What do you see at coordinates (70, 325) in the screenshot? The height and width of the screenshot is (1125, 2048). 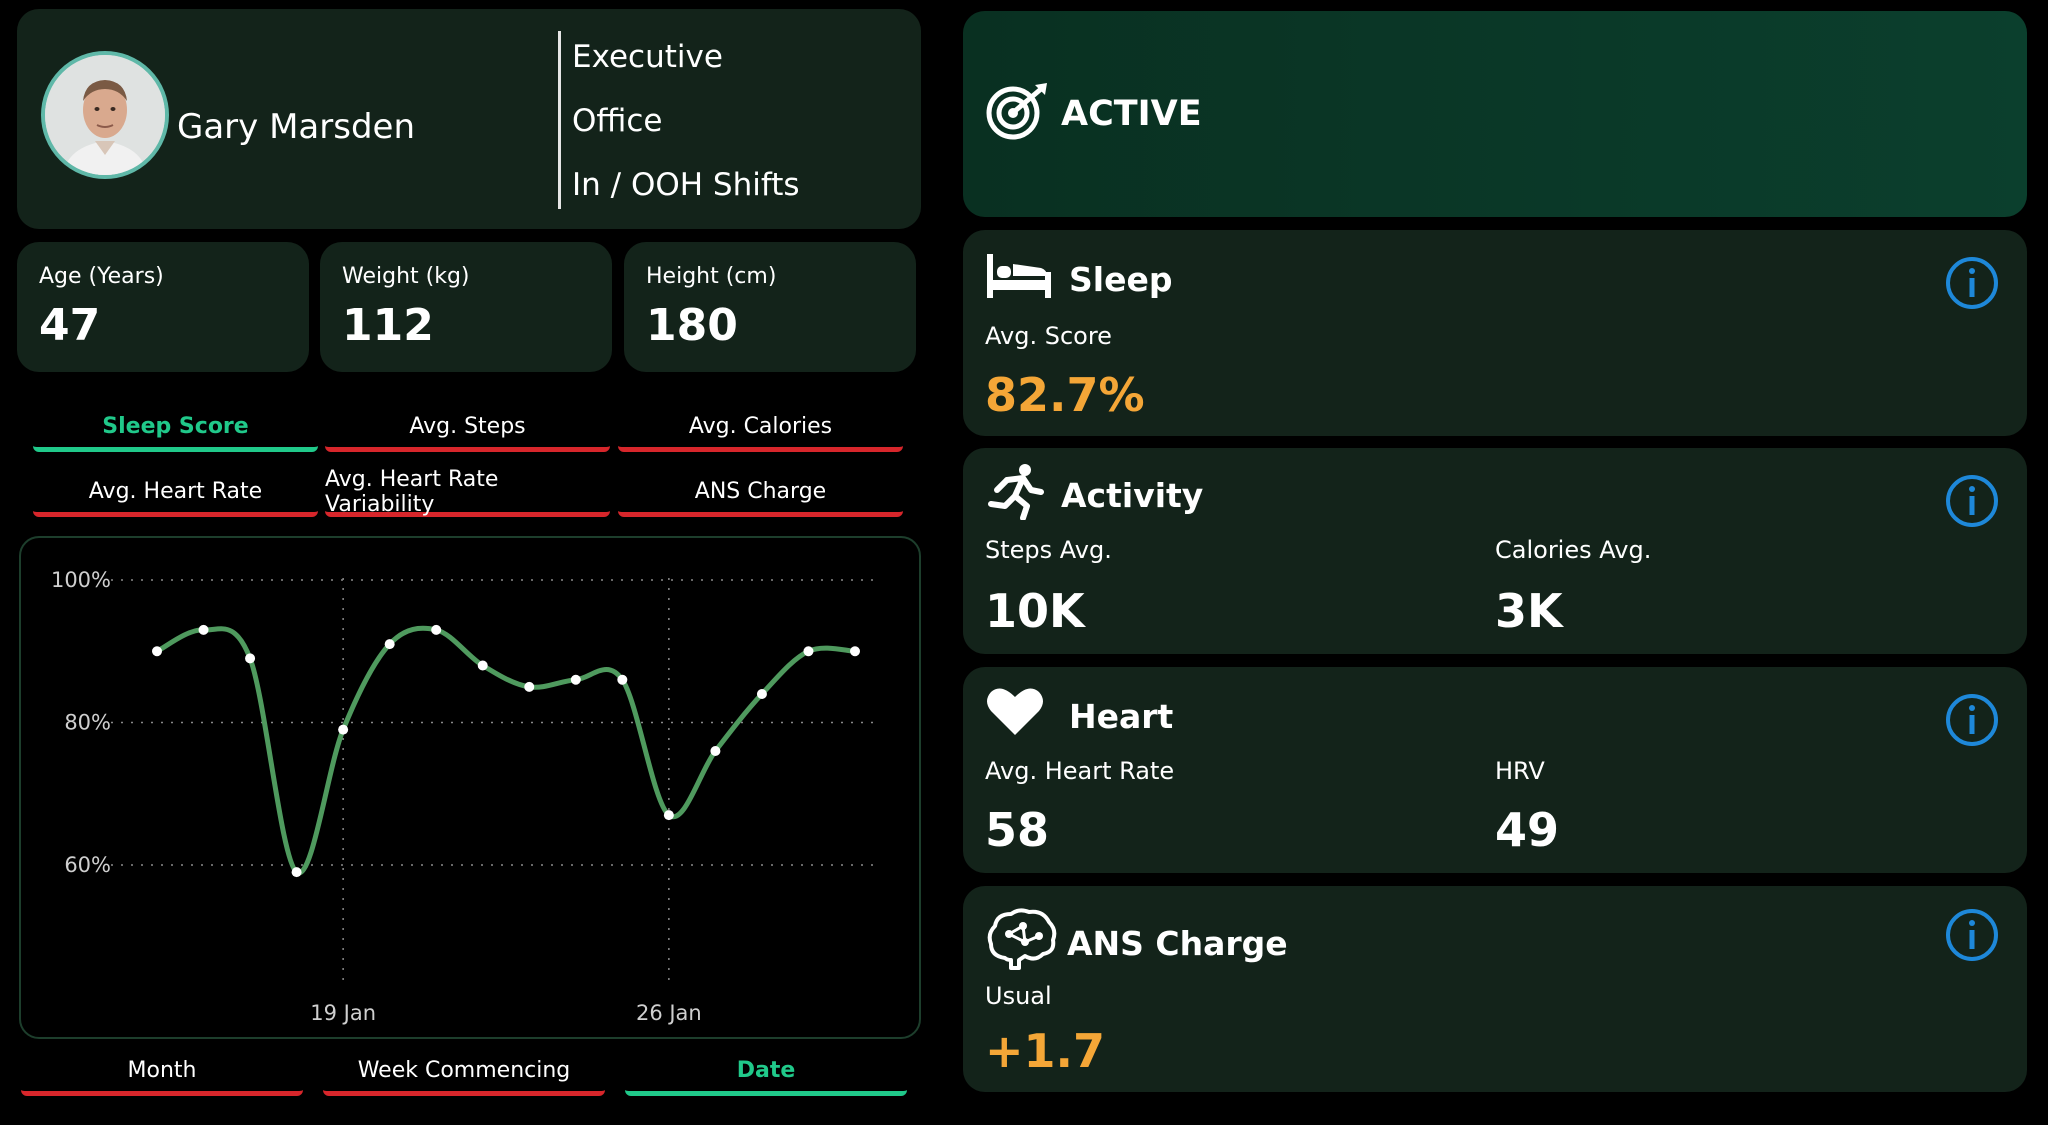 I see `stat-value: 47` at bounding box center [70, 325].